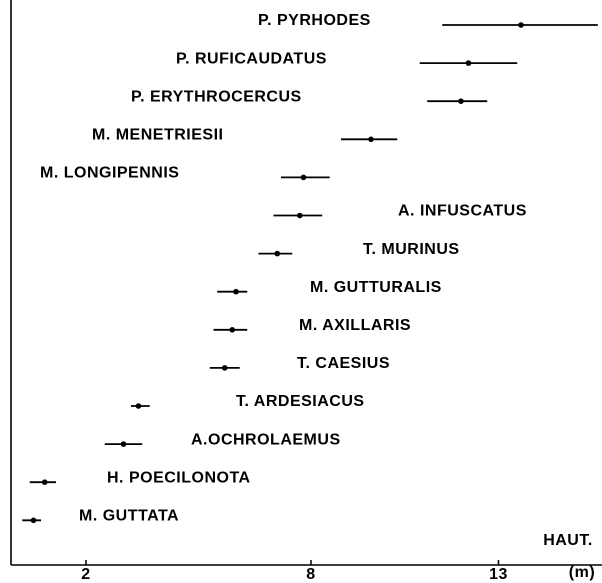 The height and width of the screenshot is (583, 602). What do you see at coordinates (157, 135) in the screenshot?
I see `row-label: M. MENETRIESII` at bounding box center [157, 135].